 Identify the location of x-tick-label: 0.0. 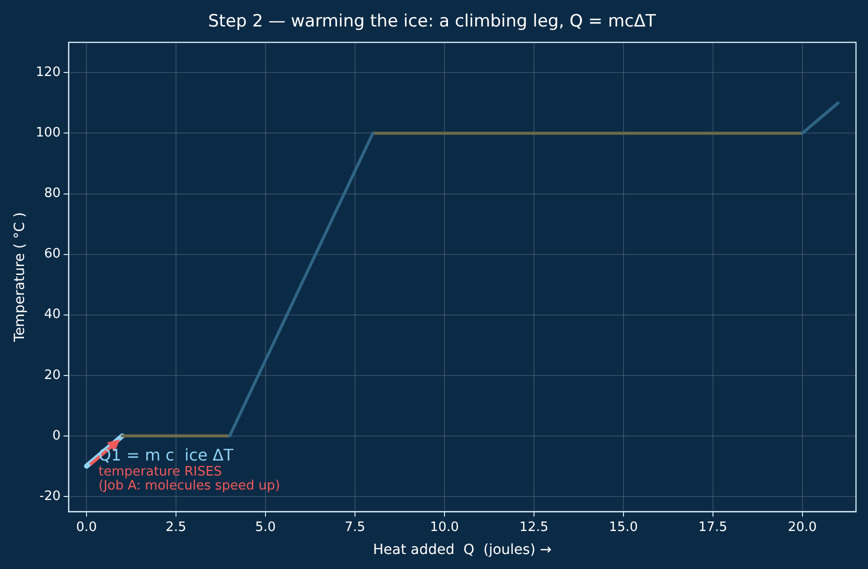
(86, 527).